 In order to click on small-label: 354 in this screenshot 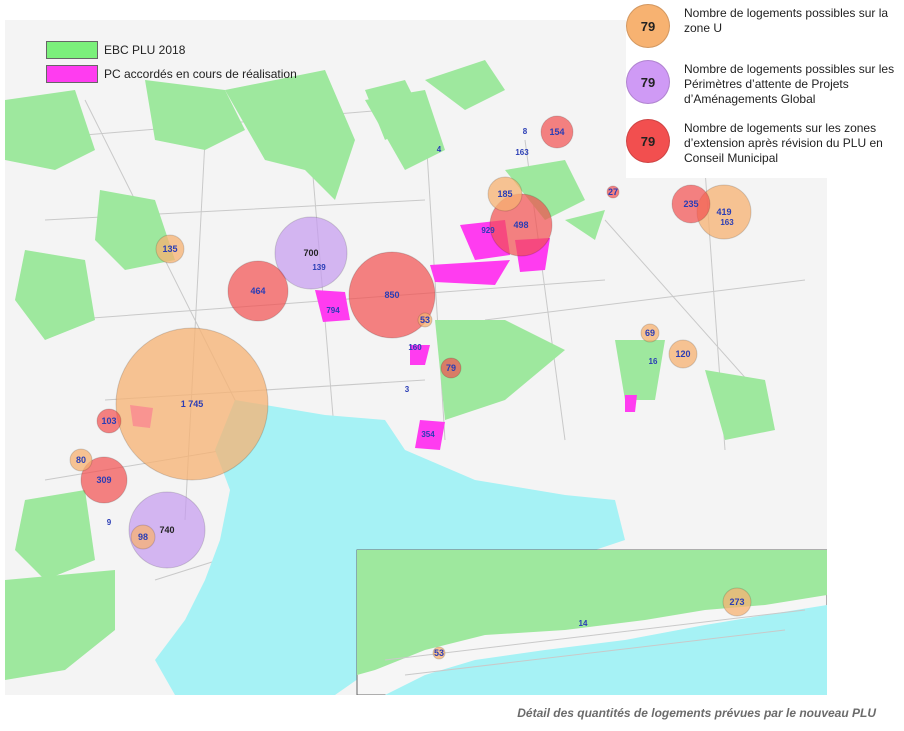, I will do `click(428, 434)`.